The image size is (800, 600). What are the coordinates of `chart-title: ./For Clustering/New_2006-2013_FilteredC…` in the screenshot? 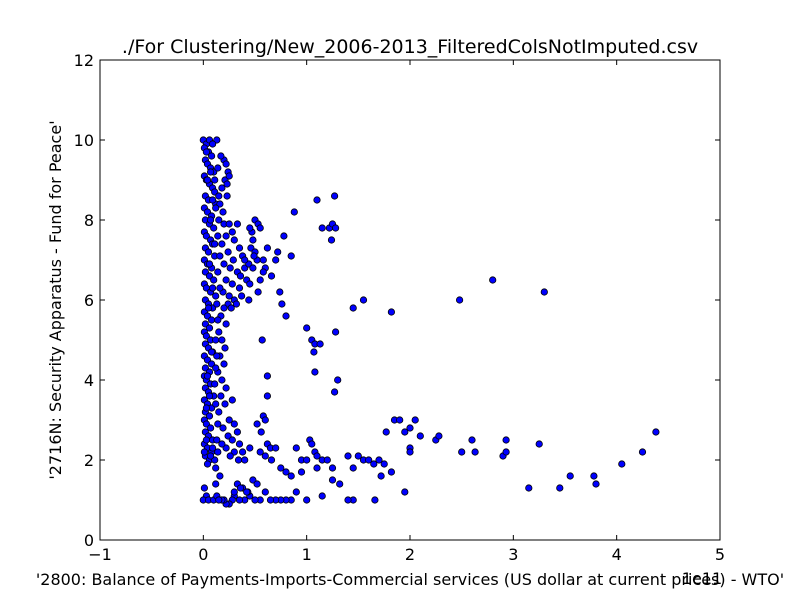 It's located at (410, 47).